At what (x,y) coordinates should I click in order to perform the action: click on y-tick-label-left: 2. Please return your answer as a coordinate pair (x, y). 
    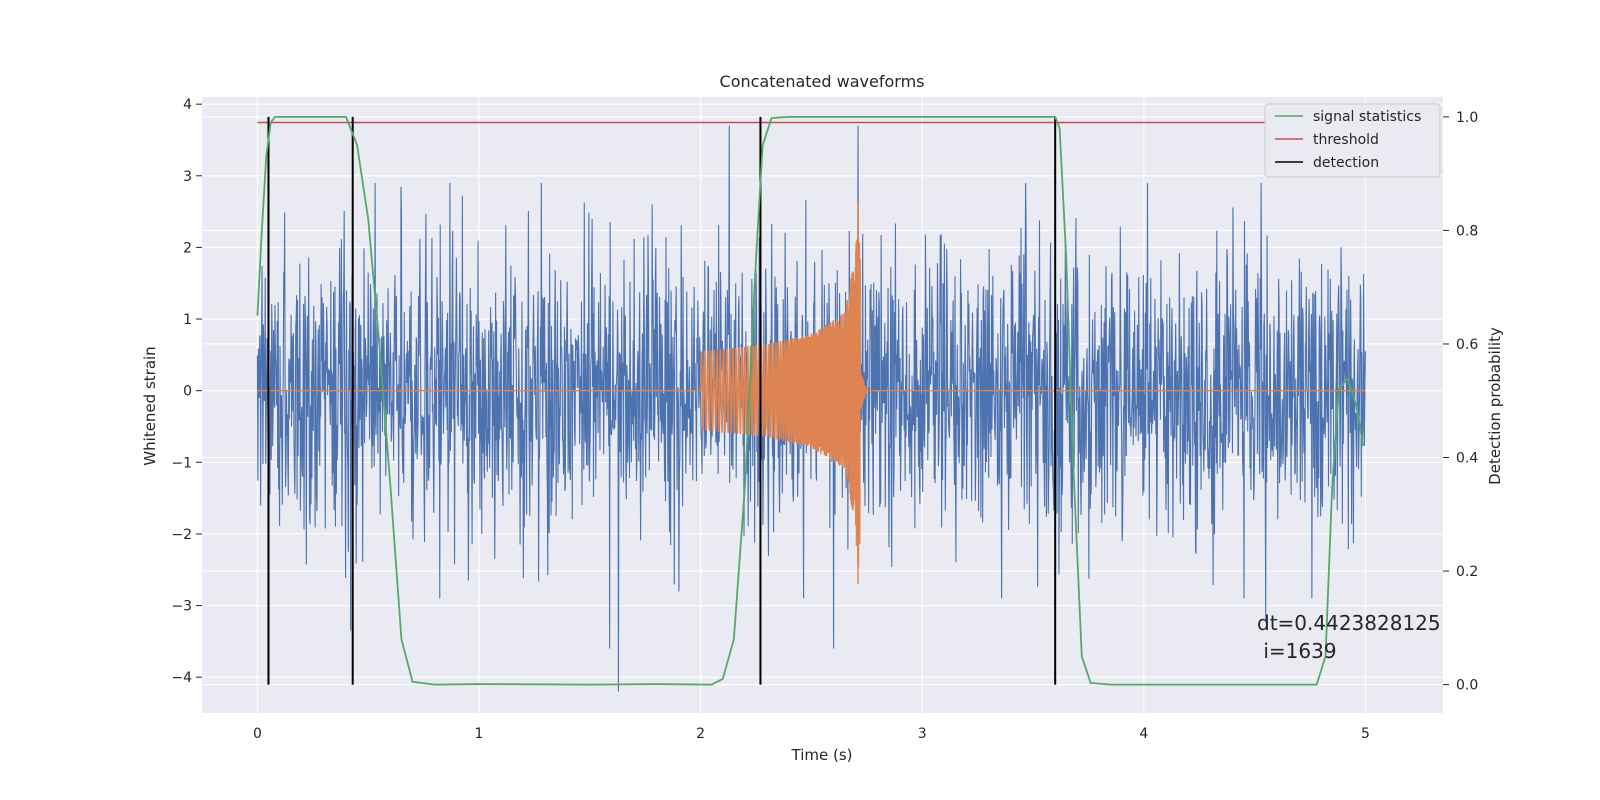
    Looking at the image, I should click on (187, 248).